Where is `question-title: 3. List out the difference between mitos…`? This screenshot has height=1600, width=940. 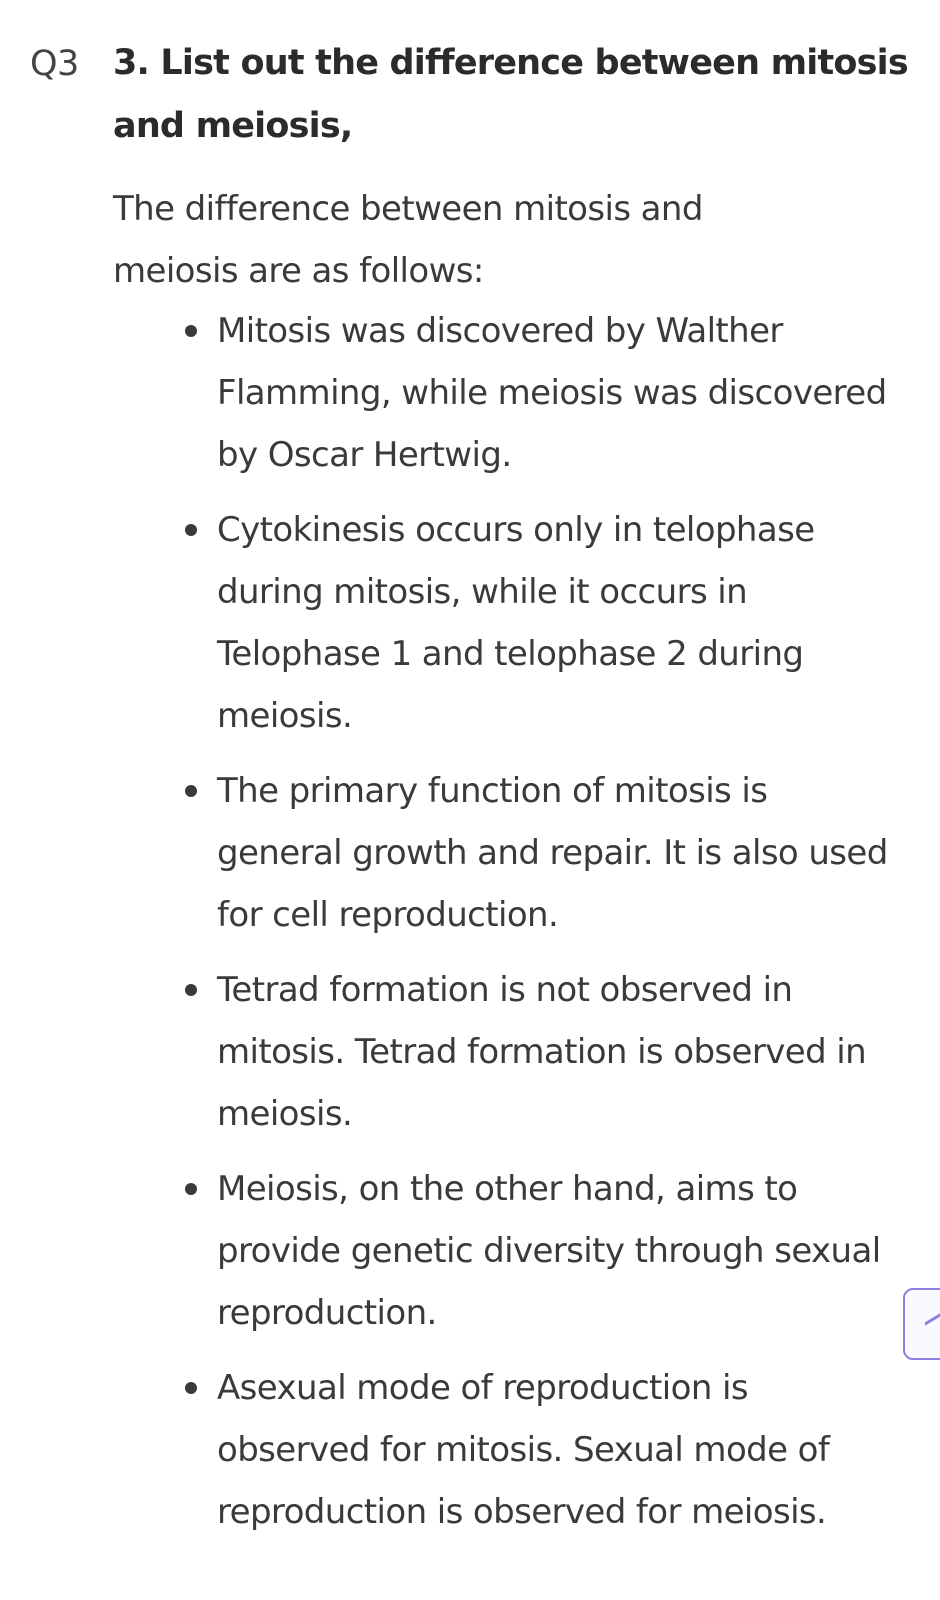 question-title: 3. List out the difference between mitos… is located at coordinates (511, 94).